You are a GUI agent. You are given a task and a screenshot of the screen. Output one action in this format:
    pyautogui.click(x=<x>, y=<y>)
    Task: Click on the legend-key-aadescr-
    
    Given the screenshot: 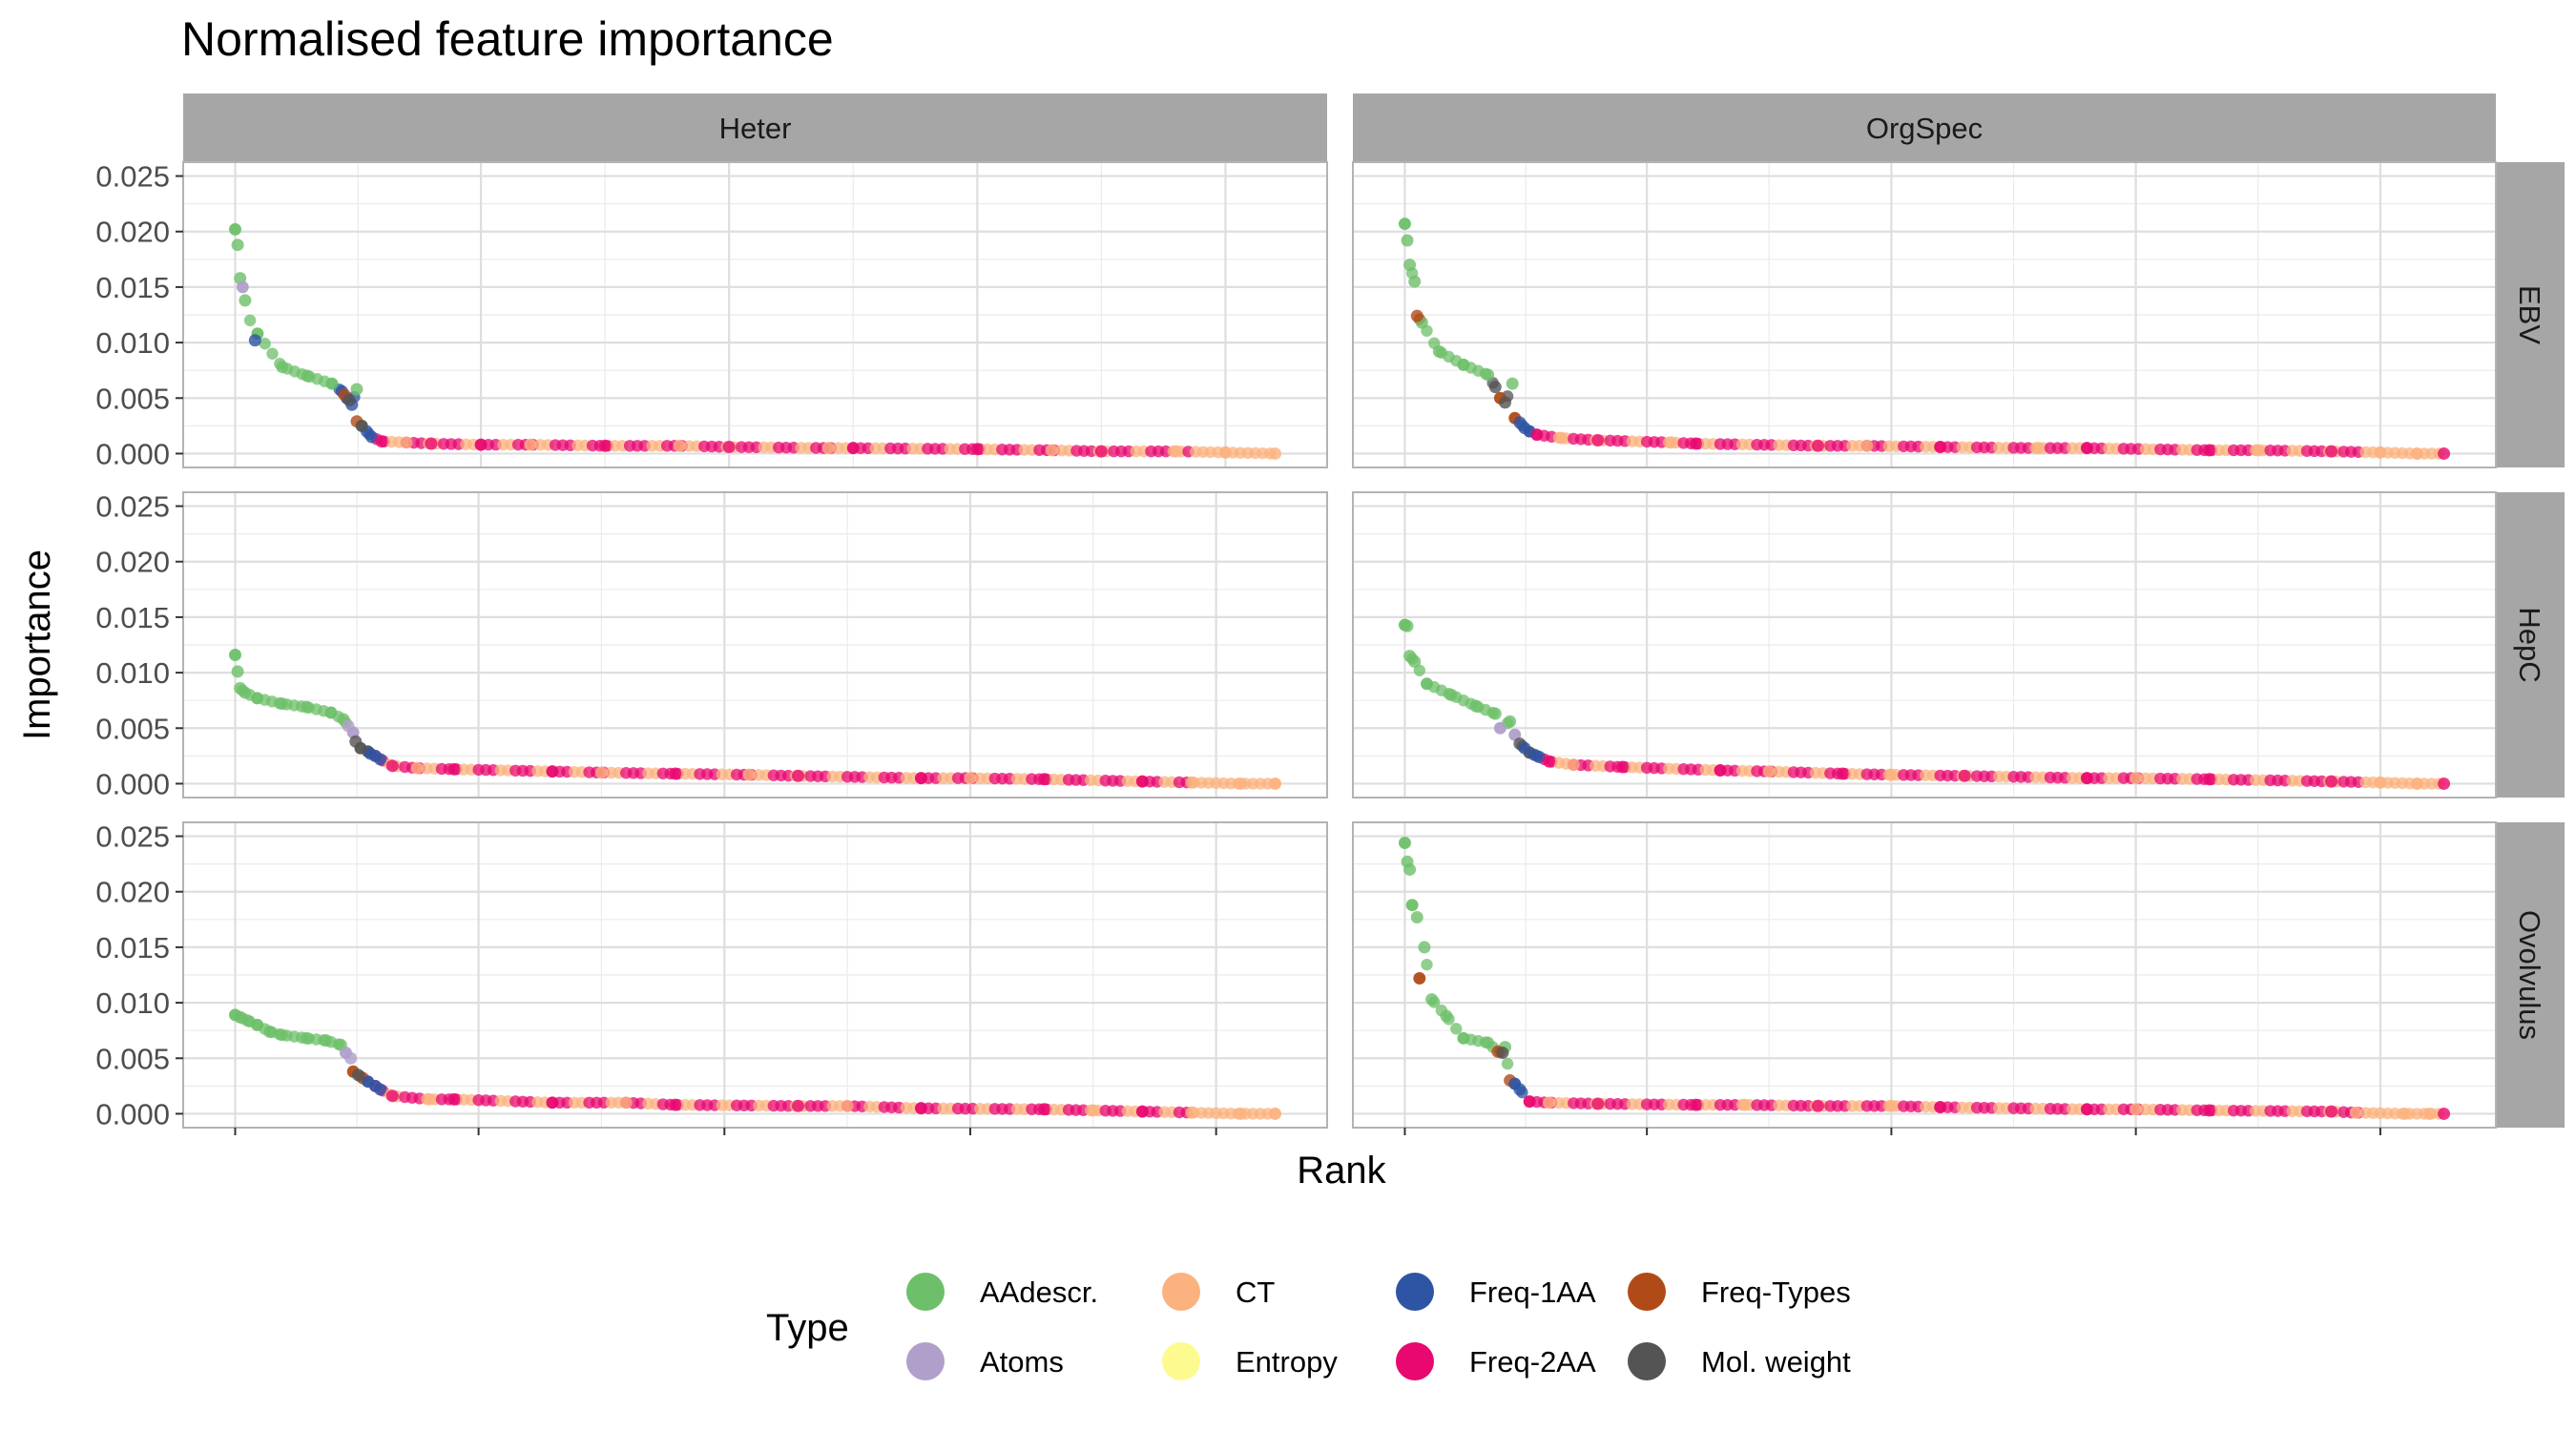 What is the action you would take?
    pyautogui.click(x=925, y=1292)
    